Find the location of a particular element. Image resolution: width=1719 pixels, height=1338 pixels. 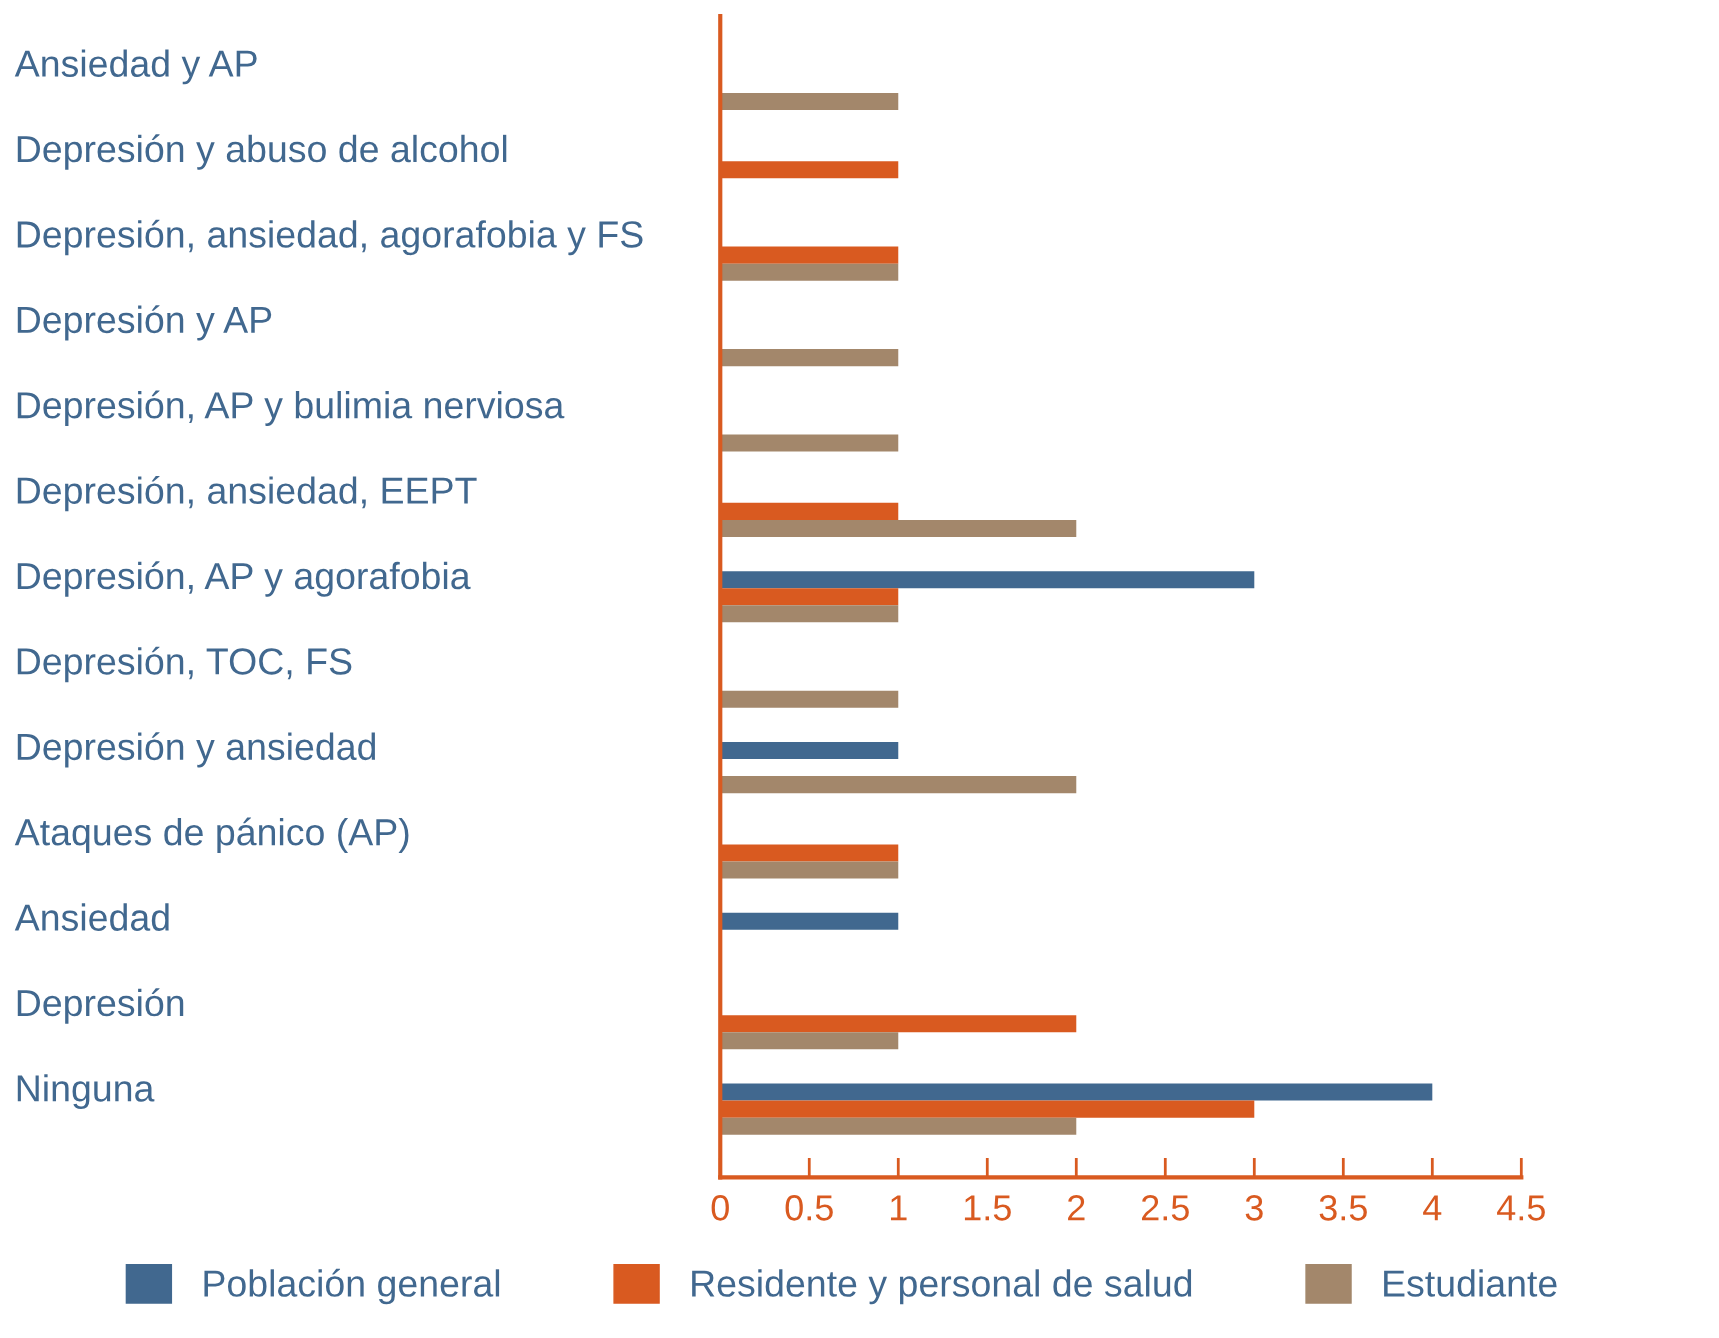

legend-label: Población general is located at coordinates (352, 1286).